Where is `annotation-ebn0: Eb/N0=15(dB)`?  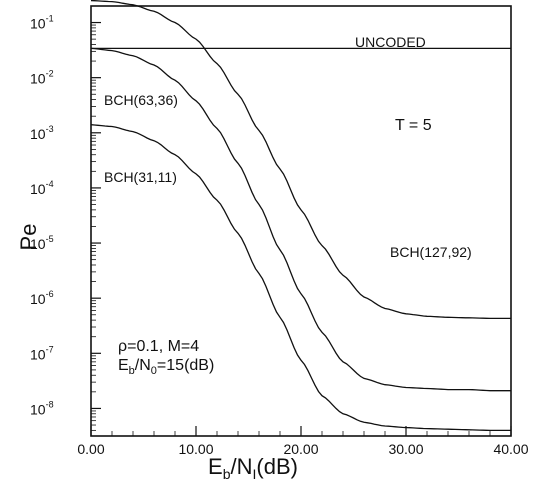
annotation-ebn0: Eb/N0=15(dB) is located at coordinates (166, 367).